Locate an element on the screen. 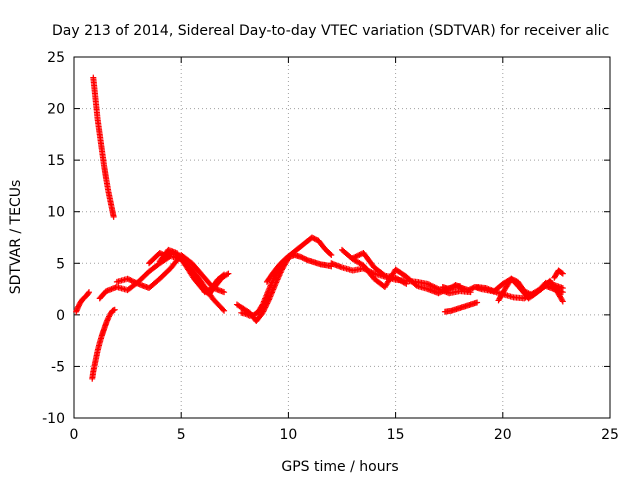 This screenshot has height=480, width=640. x-tick-label: 0 is located at coordinates (74, 435).